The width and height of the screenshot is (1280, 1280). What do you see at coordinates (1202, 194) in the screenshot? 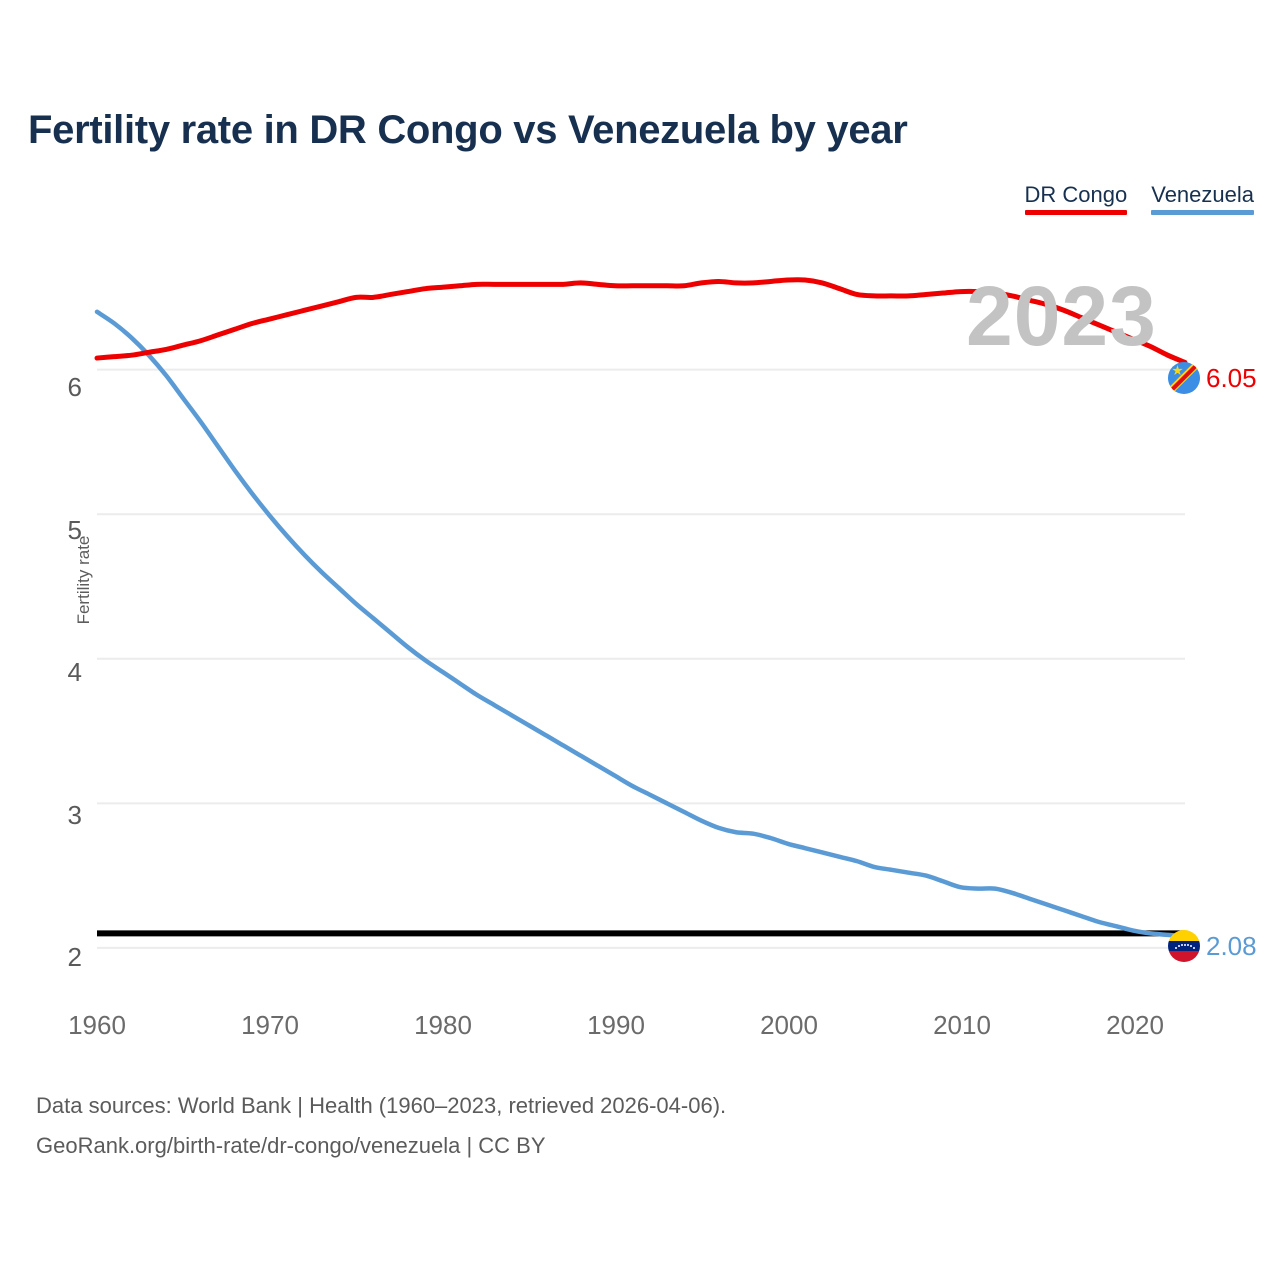
I see `legend-label-venezuela: Venezuela` at bounding box center [1202, 194].